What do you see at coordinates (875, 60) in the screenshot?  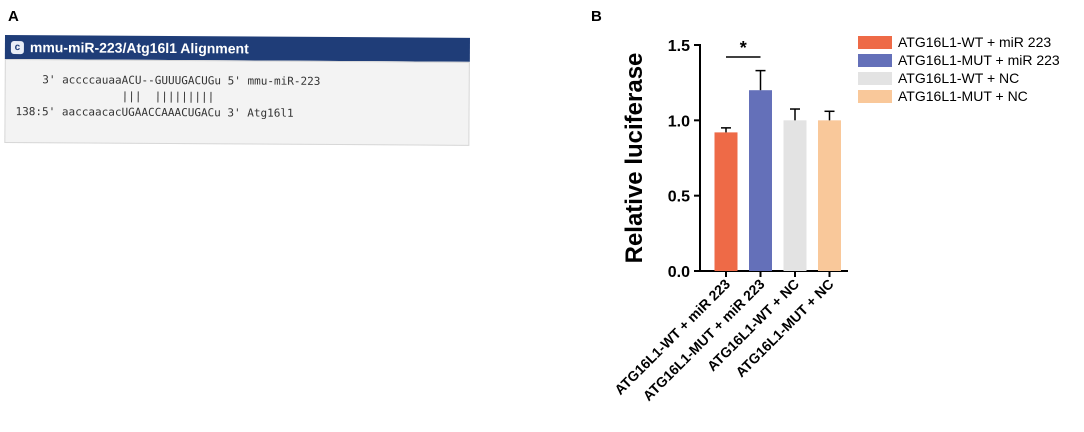 I see `legend-swatch-mut-mir` at bounding box center [875, 60].